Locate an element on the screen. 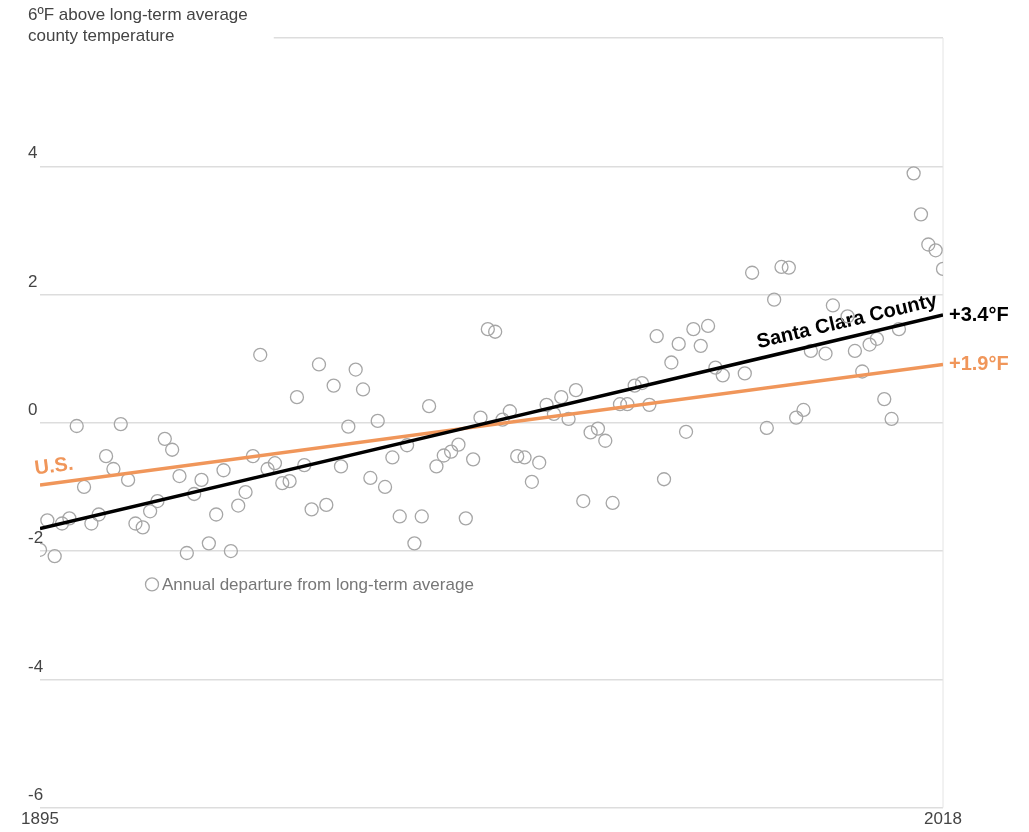 Image resolution: width=1029 pixels, height=832 pixels. x-tick-label: 1895 is located at coordinates (40, 819).